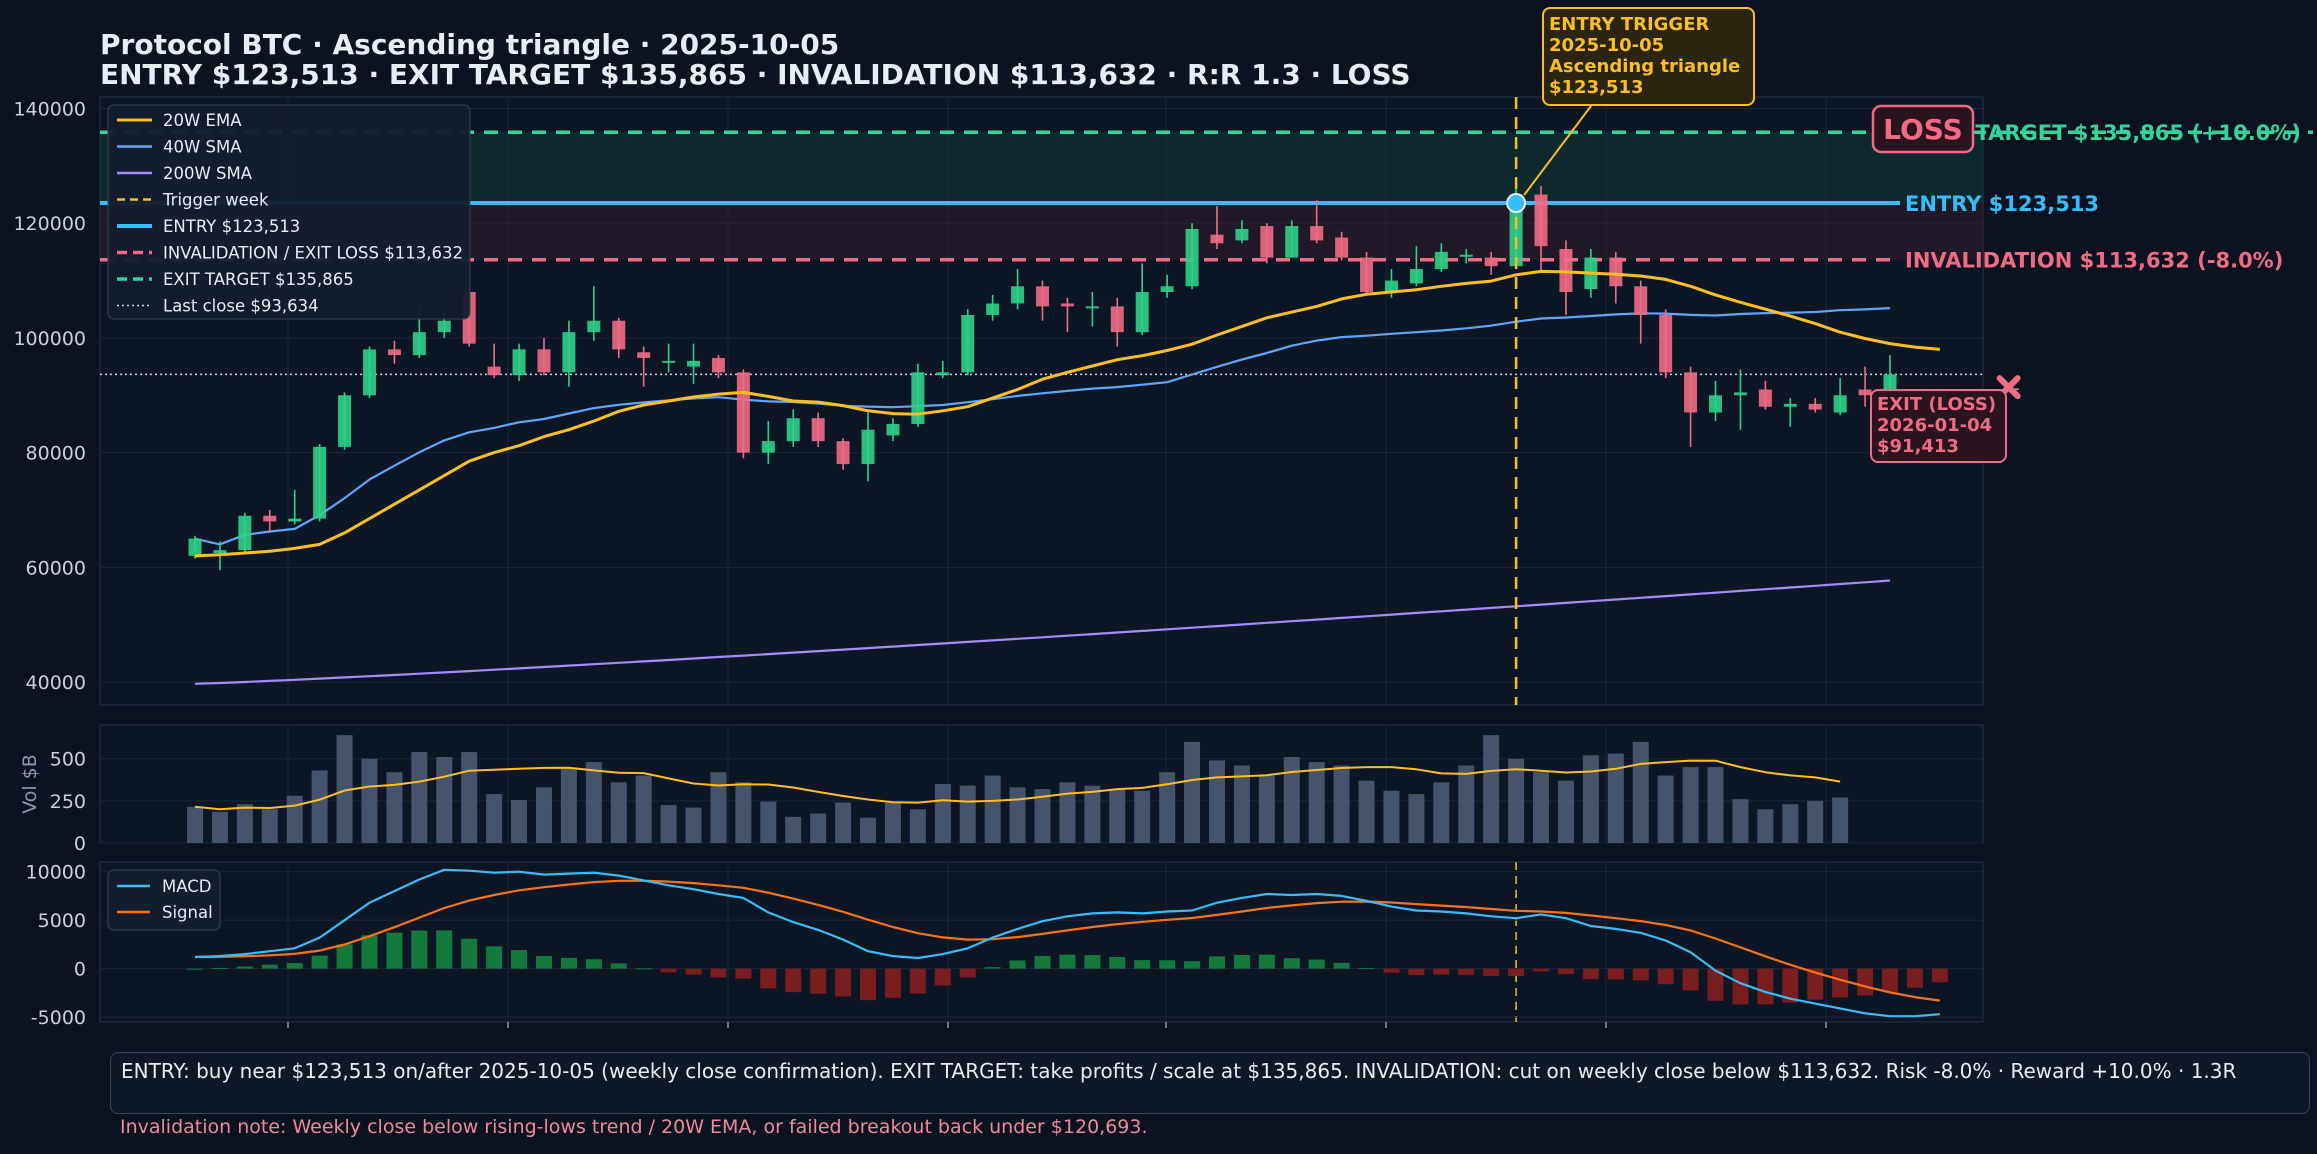 The width and height of the screenshot is (2317, 1154). I want to click on y-tick-label: 140000, so click(49, 109).